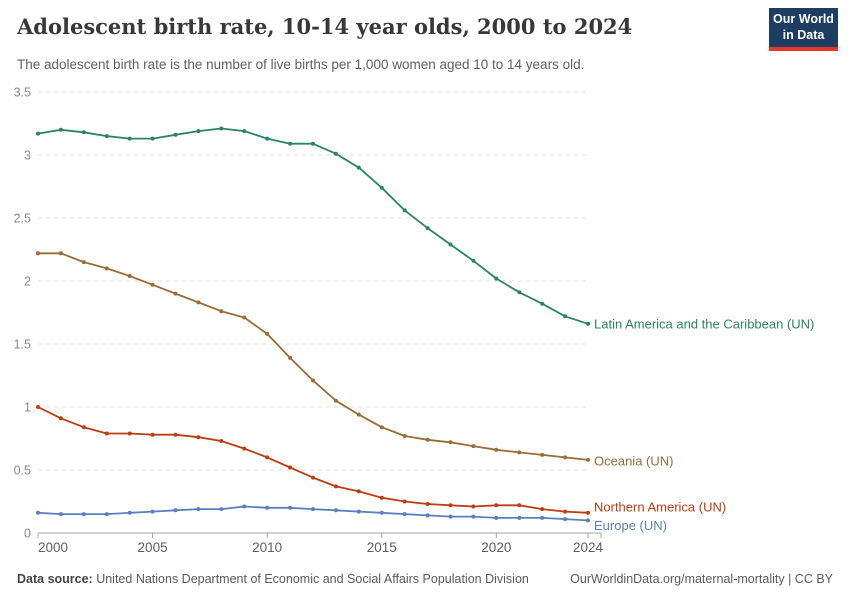 The image size is (850, 600). I want to click on data-point-northern-america-un-2021, so click(519, 505).